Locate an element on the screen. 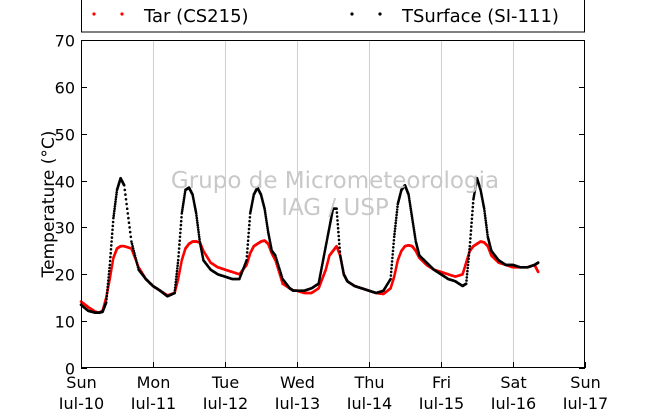  x-tick-label-day: Sat is located at coordinates (513, 382).